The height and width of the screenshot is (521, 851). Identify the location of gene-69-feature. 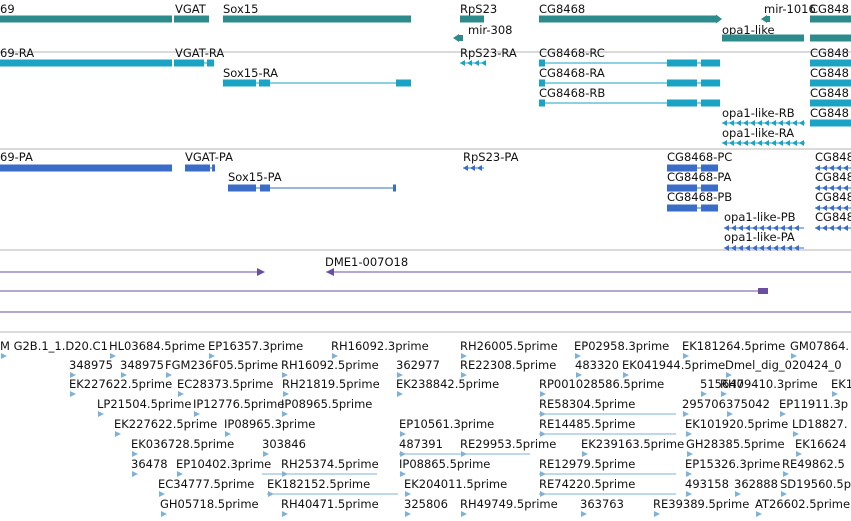
(86, 19).